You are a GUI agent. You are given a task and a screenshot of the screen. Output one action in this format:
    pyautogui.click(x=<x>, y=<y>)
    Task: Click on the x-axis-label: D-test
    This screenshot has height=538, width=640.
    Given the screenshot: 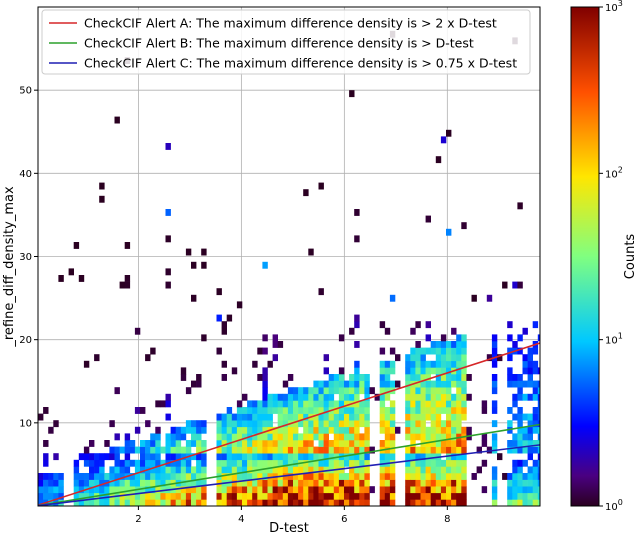 What is the action you would take?
    pyautogui.click(x=289, y=528)
    